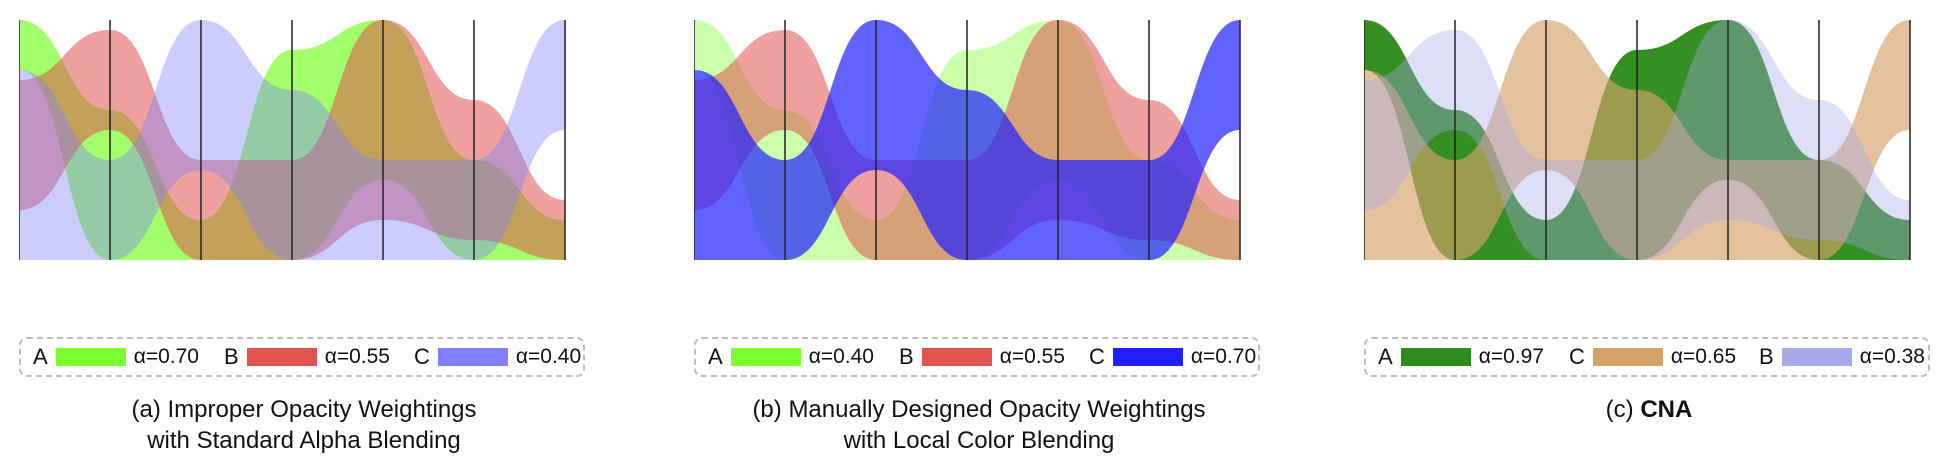 The height and width of the screenshot is (458, 1943). I want to click on legend-alpha-label: α=0.97, so click(1511, 356).